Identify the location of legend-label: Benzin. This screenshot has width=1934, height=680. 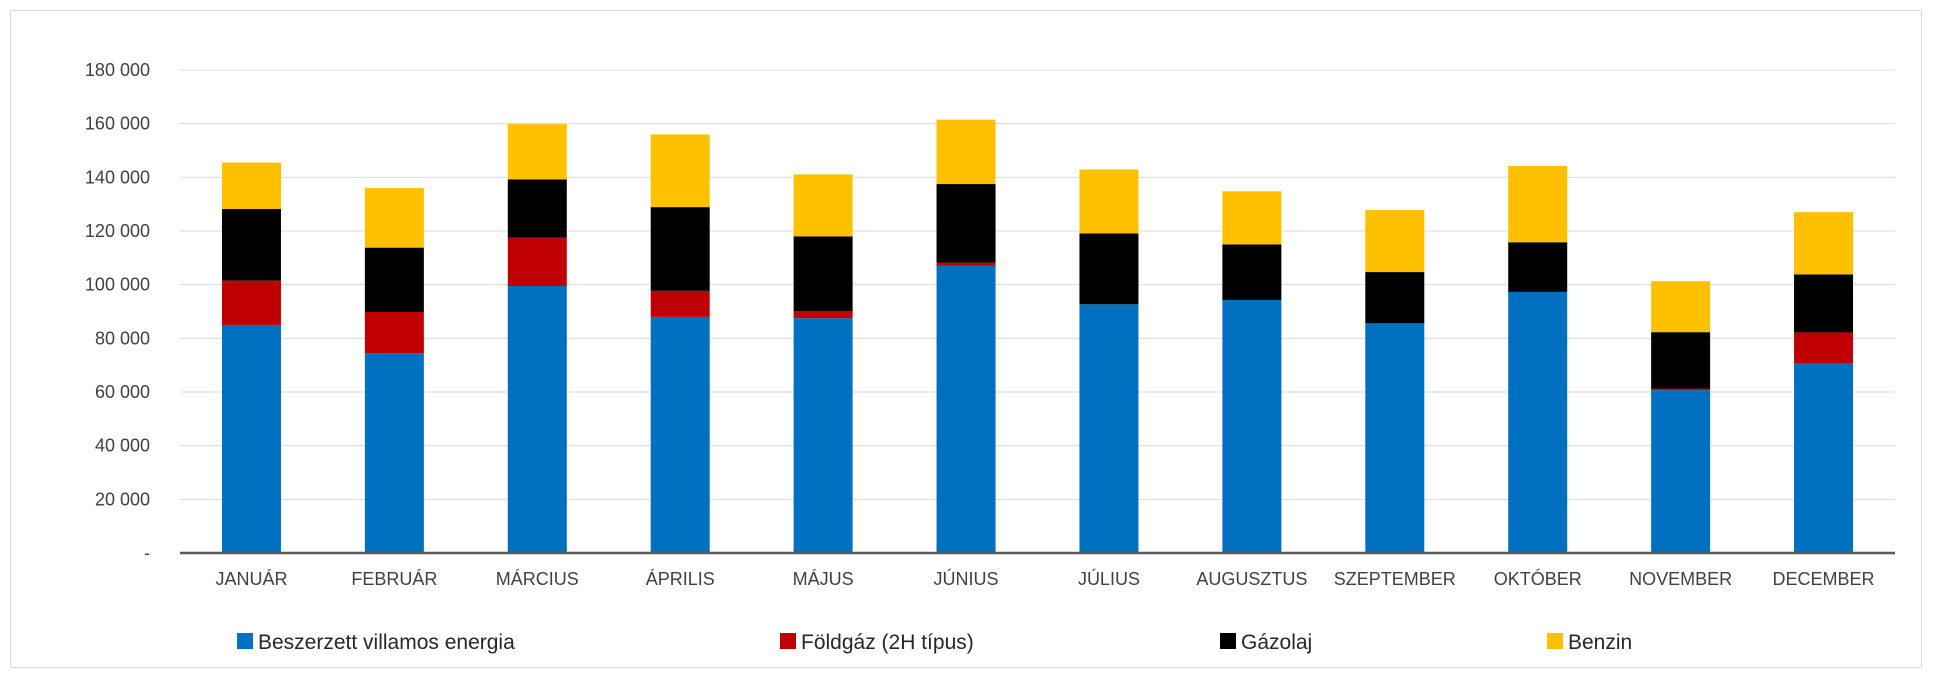
(1600, 642).